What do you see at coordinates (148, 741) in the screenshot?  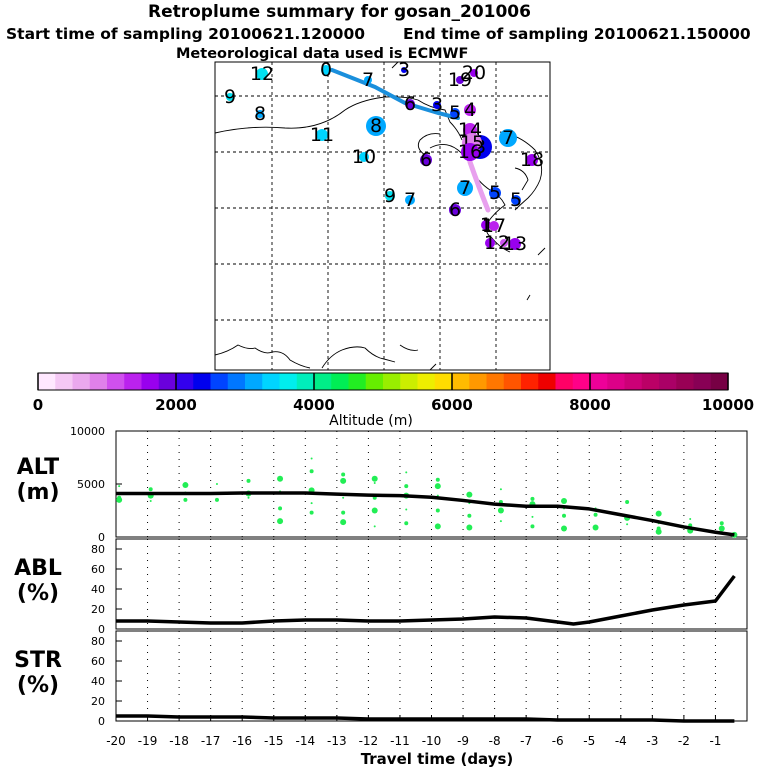 I see `x-tick-label: -19` at bounding box center [148, 741].